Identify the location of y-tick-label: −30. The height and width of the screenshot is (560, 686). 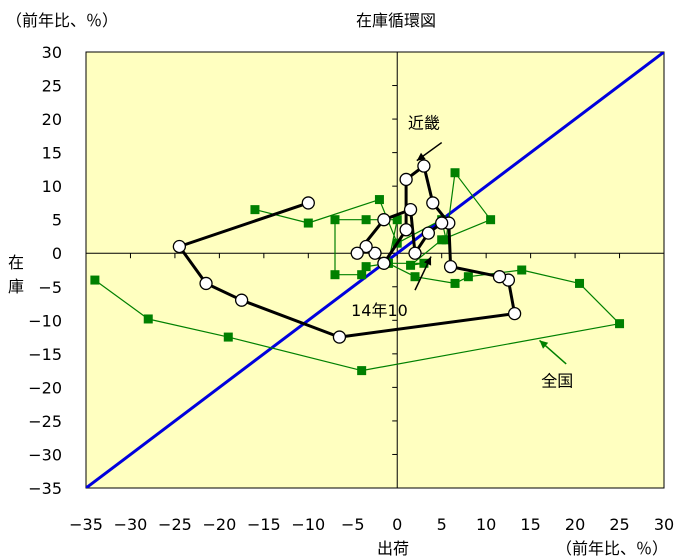
(45, 454).